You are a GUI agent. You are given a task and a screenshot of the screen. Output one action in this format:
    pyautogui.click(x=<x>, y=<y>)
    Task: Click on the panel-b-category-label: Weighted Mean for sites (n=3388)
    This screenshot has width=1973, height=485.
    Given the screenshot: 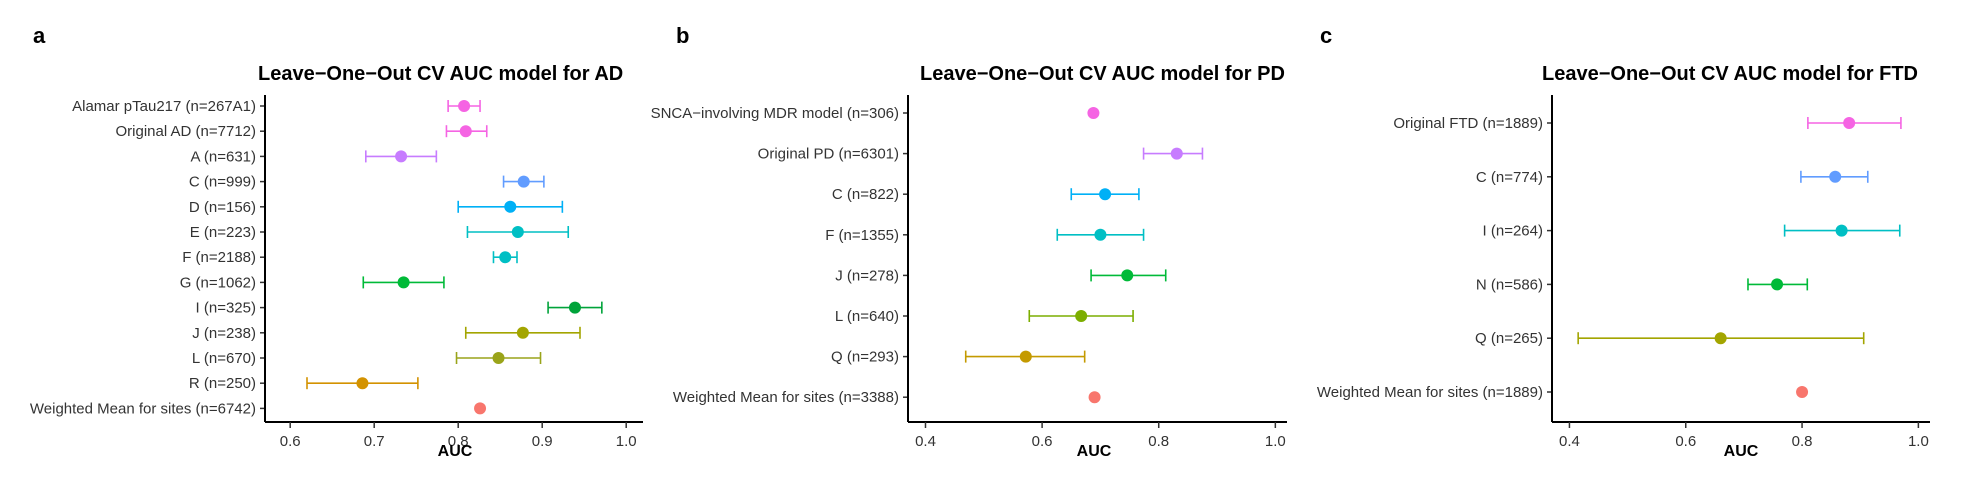 What is the action you would take?
    pyautogui.click(x=786, y=397)
    